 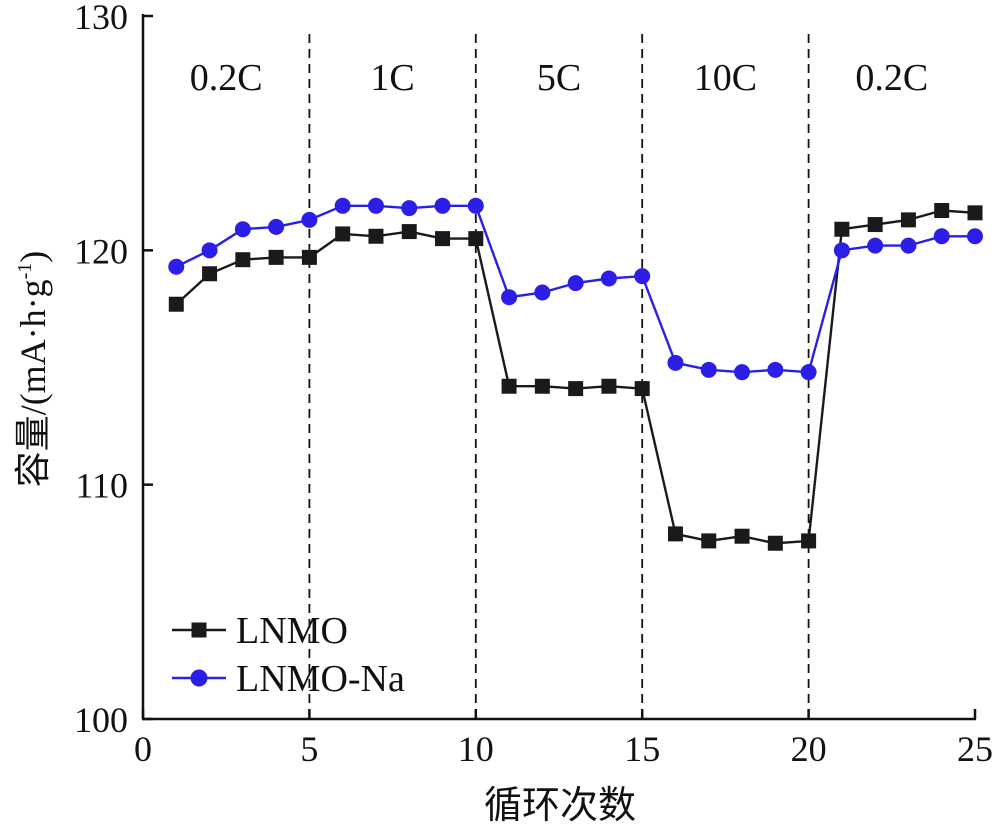 What do you see at coordinates (292, 631) in the screenshot?
I see `legend-label: LNMO` at bounding box center [292, 631].